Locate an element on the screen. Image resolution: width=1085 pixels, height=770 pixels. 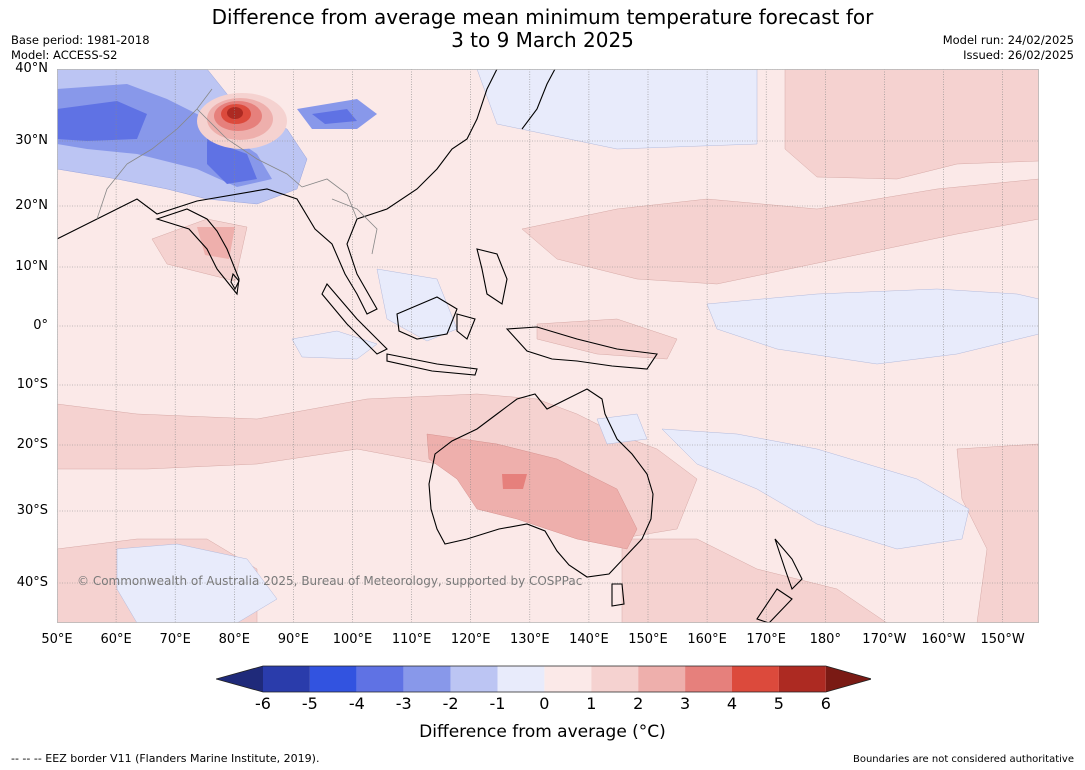
tibet-warm-anomaly is located at coordinates (242, 121).